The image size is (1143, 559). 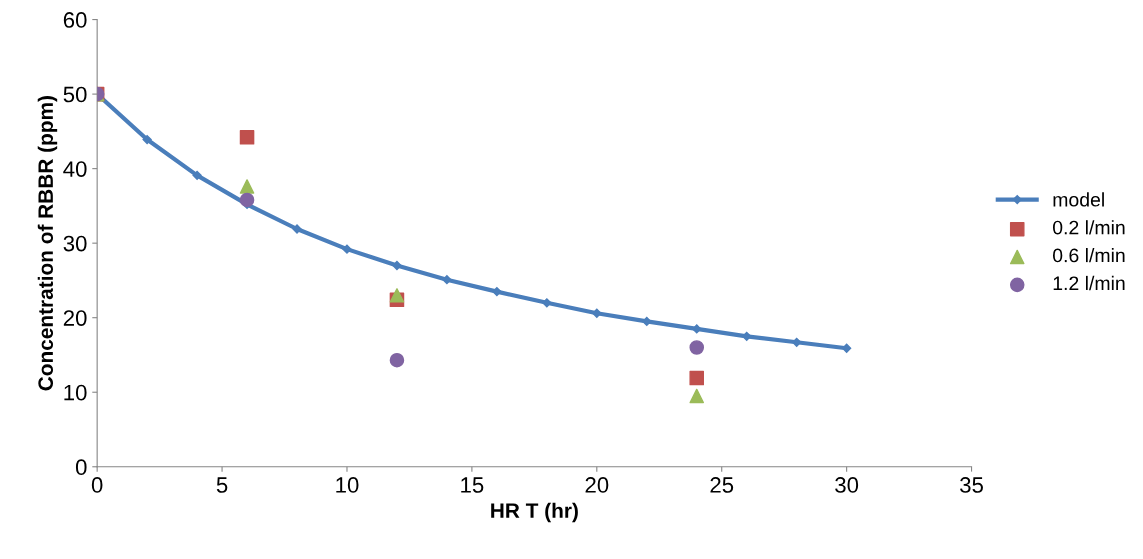 I want to click on legend-label: 0.6 l/min, so click(x=1089, y=255).